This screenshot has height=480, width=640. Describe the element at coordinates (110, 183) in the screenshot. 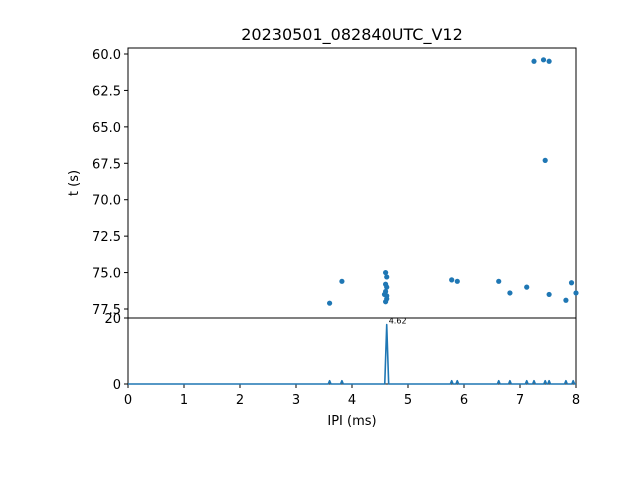

I see `top-y-ticks: 60.0 62.5 65.0 67.5 70.0 72.5 75.0 77.5` at that location.